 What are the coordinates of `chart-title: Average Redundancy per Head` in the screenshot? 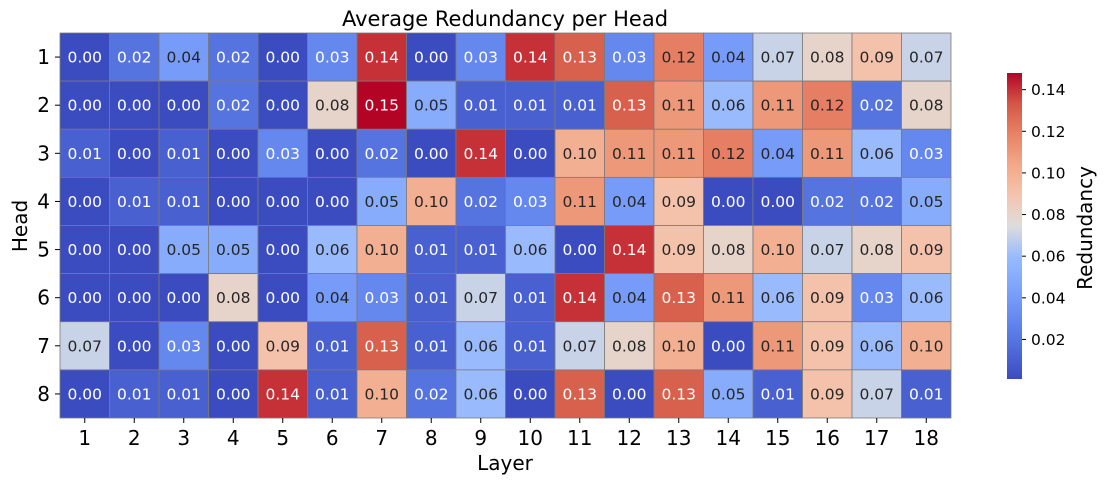 It's located at (505, 19).